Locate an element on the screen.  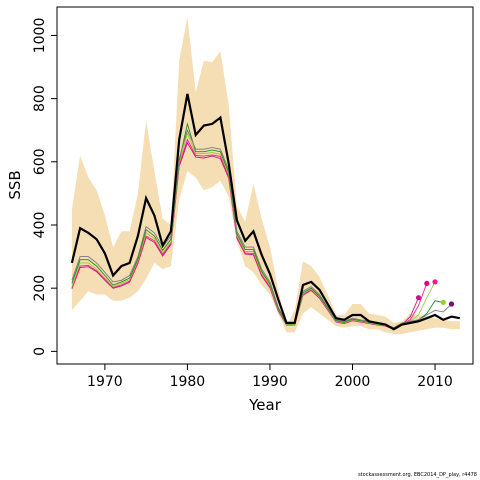
y-axis-title: SSB is located at coordinates (15, 184).